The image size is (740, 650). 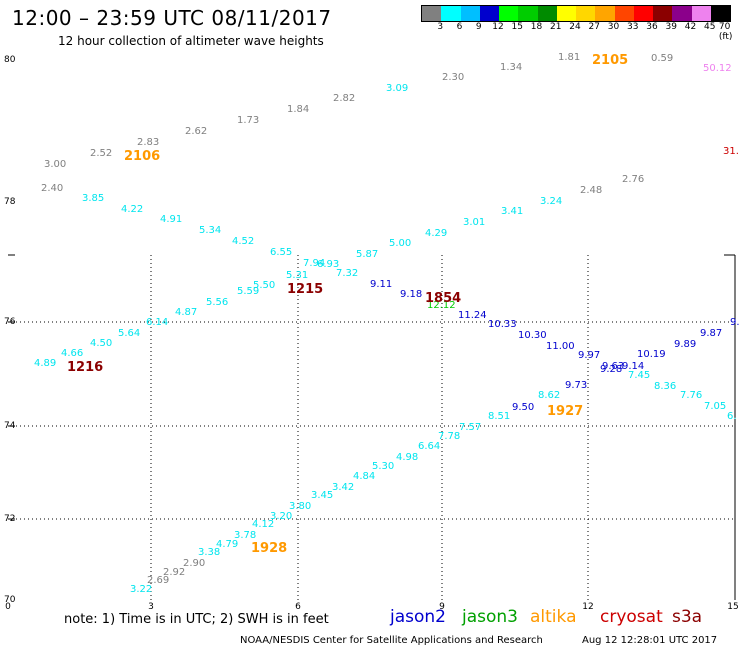 I want to click on wave-height-value: 11.00, so click(x=560, y=346).